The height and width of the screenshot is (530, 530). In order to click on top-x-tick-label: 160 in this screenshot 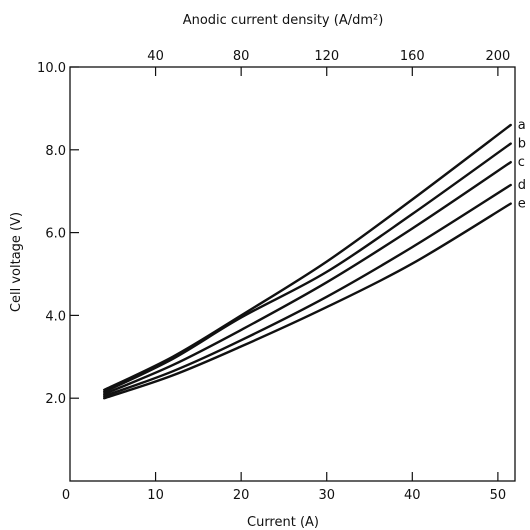, I will do `click(412, 56)`.